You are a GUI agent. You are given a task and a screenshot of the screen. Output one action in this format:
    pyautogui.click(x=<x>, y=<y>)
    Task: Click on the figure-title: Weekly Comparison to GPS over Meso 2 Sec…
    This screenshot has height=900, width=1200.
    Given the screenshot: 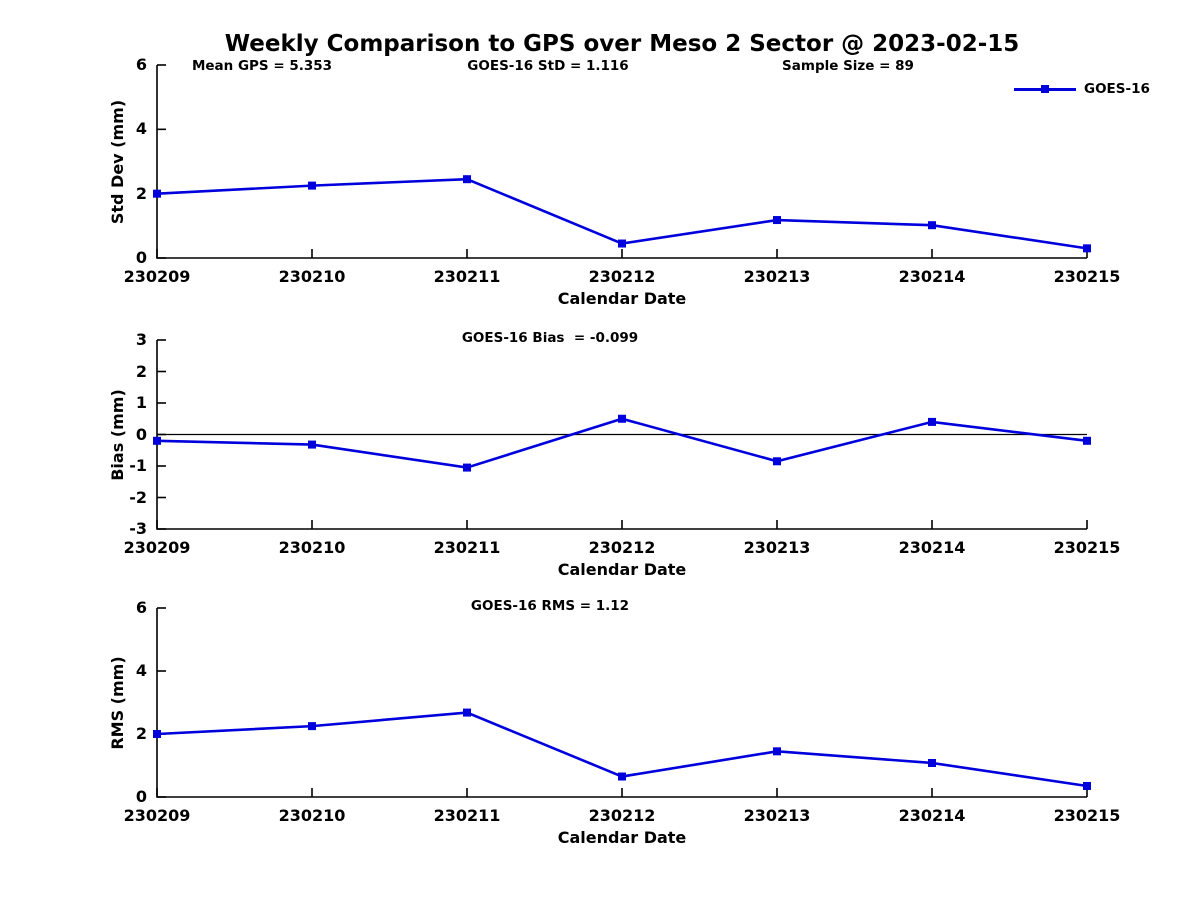 What is the action you would take?
    pyautogui.click(x=622, y=44)
    